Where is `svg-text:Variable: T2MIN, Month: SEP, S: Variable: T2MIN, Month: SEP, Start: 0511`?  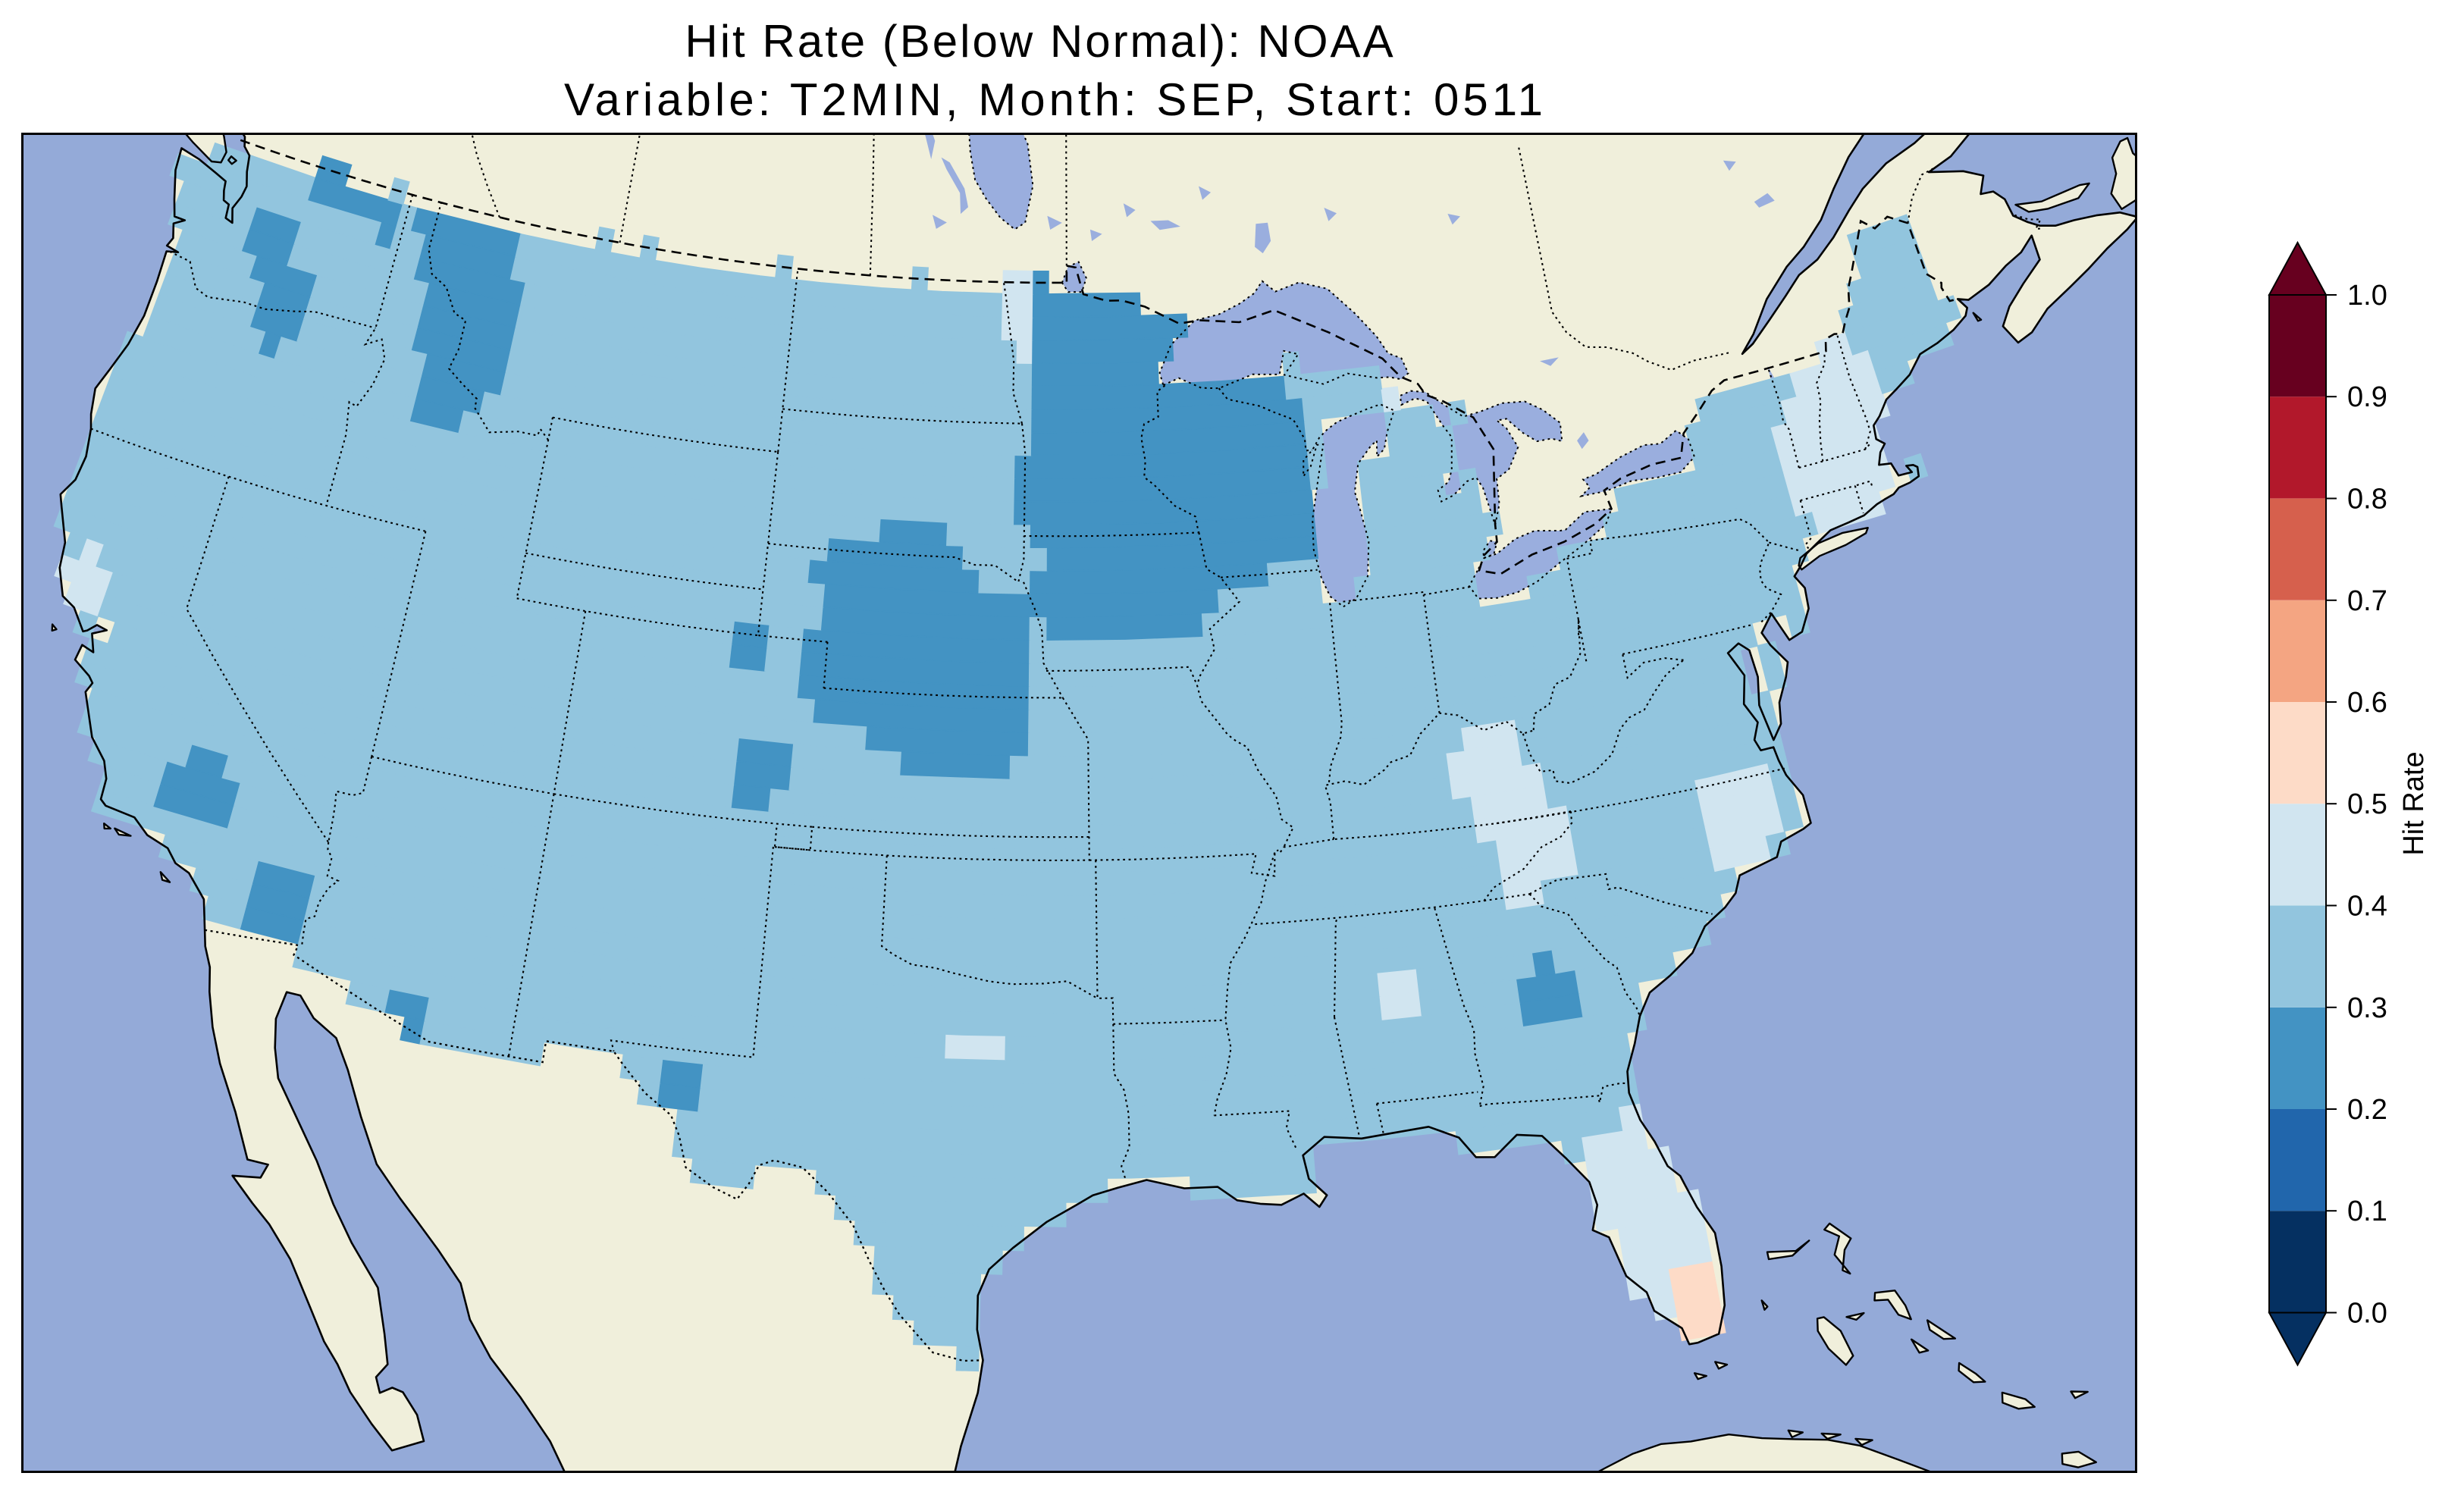
svg-text:Variable: T2MIN, Month: SEP, S: Variable: T2MIN, Month: SEP, Start: 0511 is located at coordinates (1055, 99).